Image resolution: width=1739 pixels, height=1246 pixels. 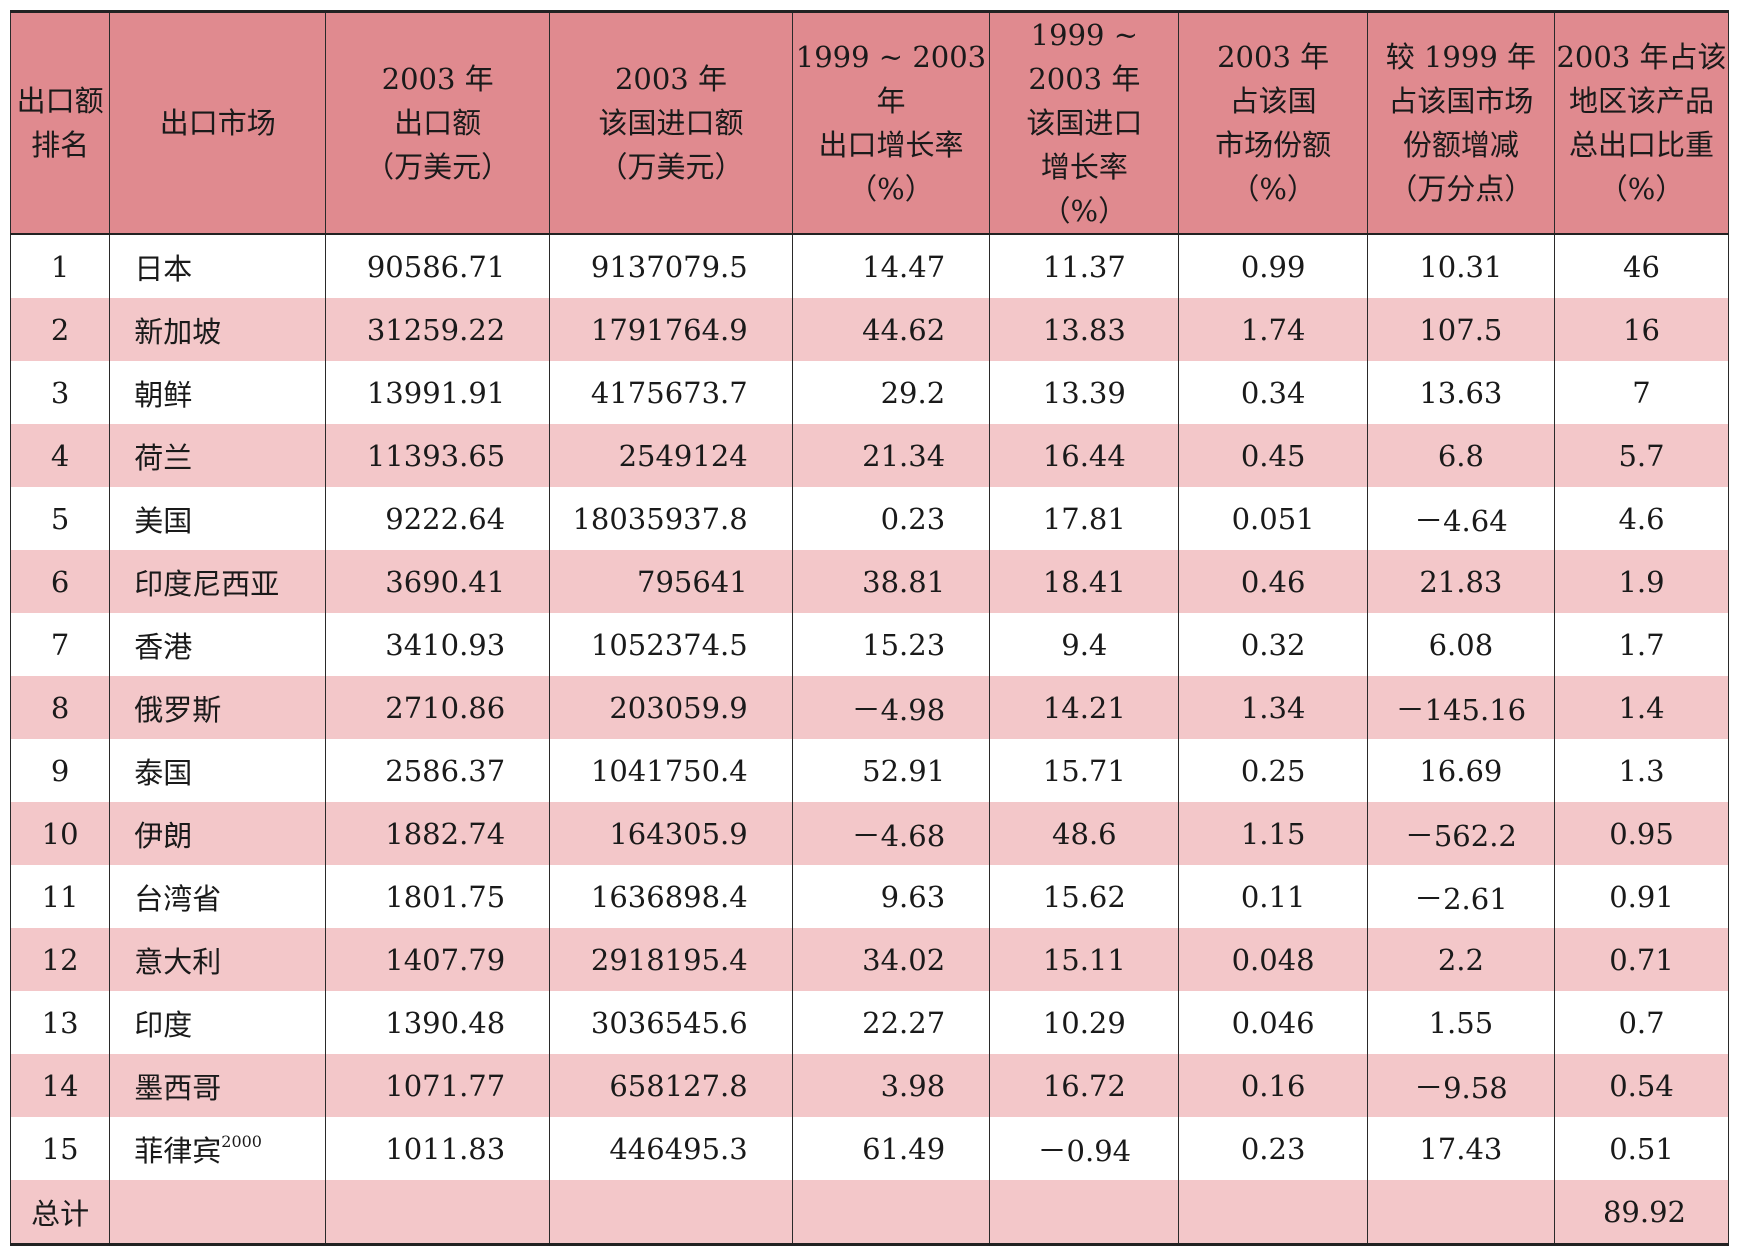 What do you see at coordinates (1460, 145) in the screenshot?
I see `header-line: 份额增减` at bounding box center [1460, 145].